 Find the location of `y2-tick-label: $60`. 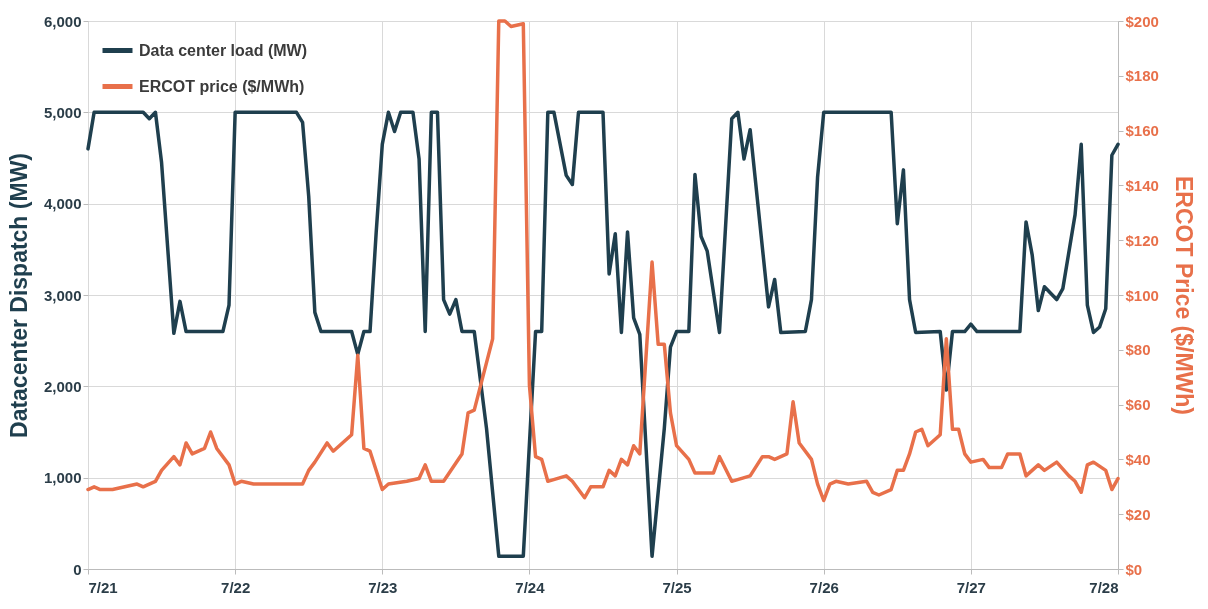

y2-tick-label: $60 is located at coordinates (1138, 405).